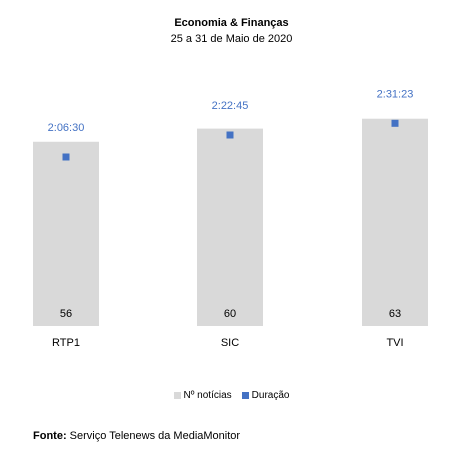 This screenshot has width=463, height=456. What do you see at coordinates (270, 395) in the screenshot?
I see `legend-label-duracao: Duração` at bounding box center [270, 395].